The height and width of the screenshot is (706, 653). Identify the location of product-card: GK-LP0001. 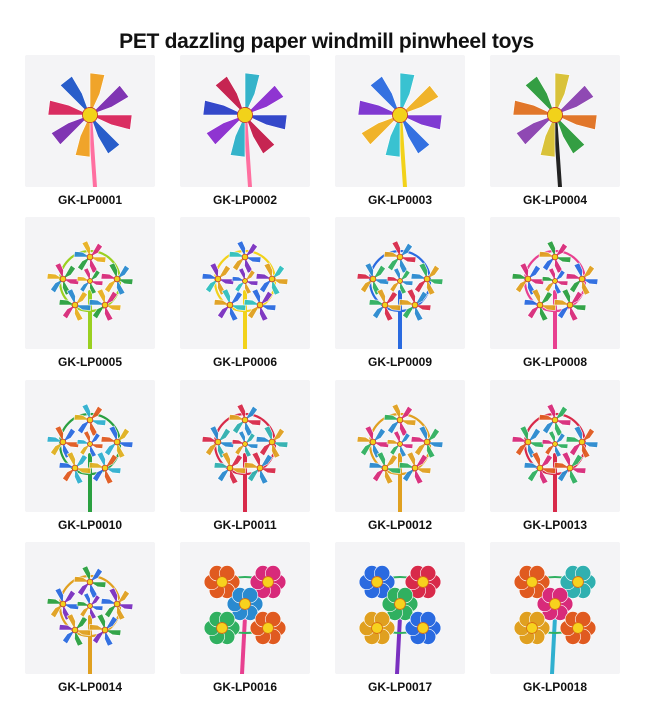
(90, 131).